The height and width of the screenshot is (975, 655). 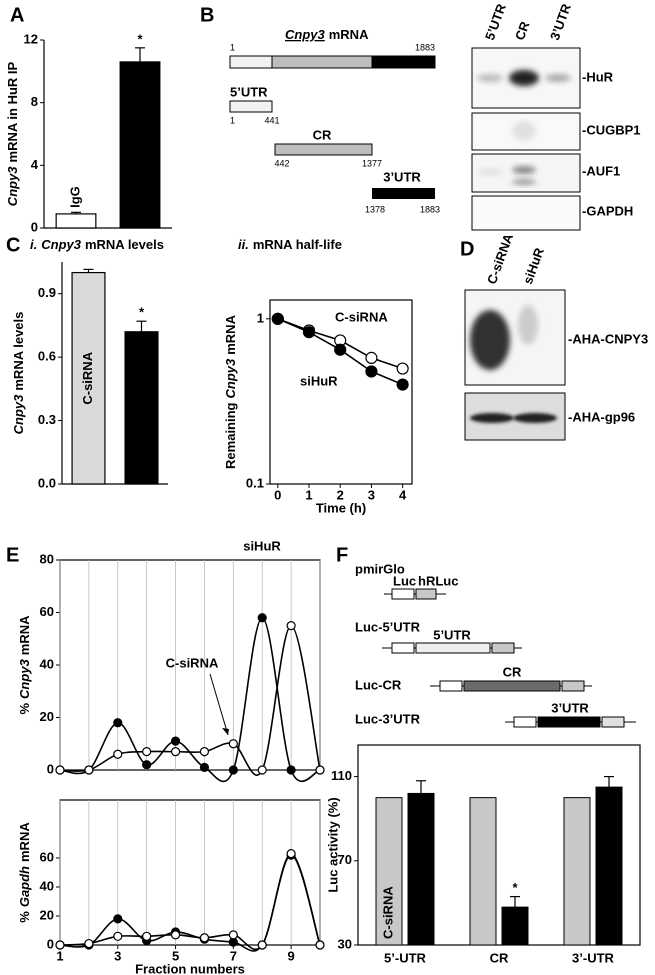 What do you see at coordinates (12, 555) in the screenshot?
I see `panel-label: E` at bounding box center [12, 555].